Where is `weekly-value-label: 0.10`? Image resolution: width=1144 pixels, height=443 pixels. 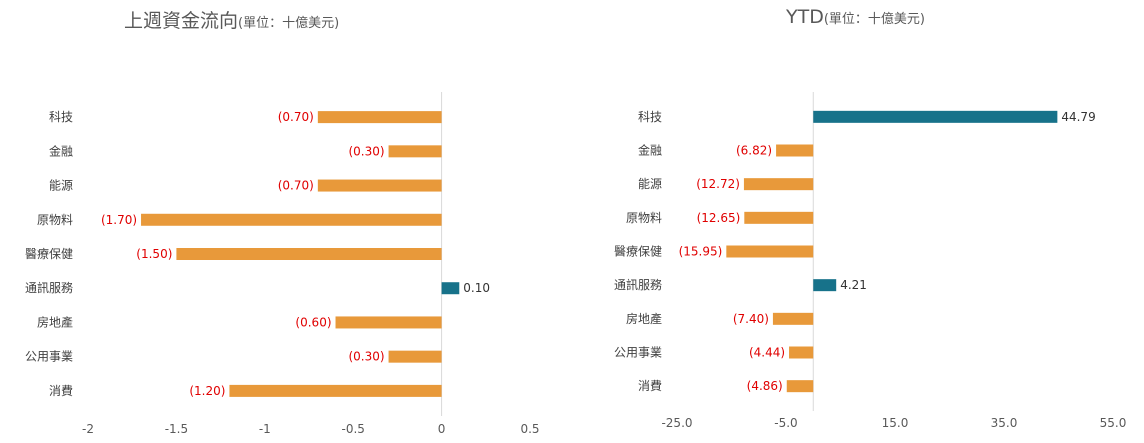 weekly-value-label: 0.10 is located at coordinates (476, 288).